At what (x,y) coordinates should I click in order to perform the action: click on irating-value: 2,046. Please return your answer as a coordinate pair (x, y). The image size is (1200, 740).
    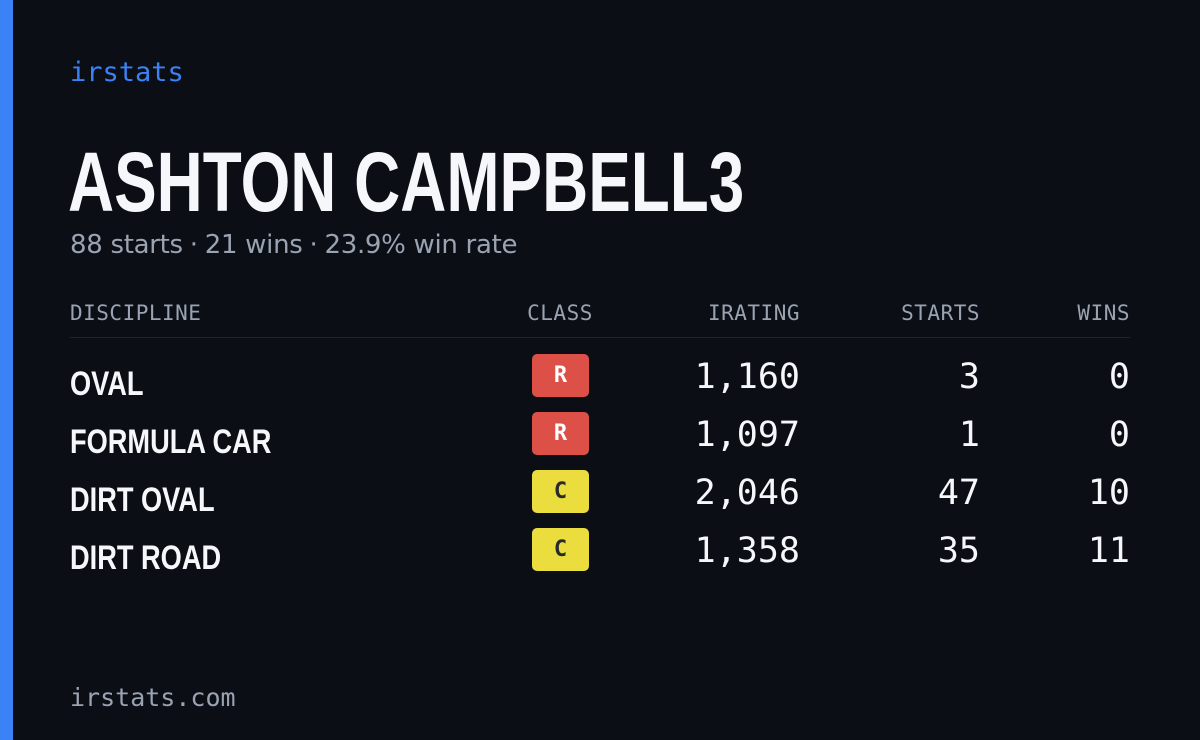
    Looking at the image, I should click on (747, 493).